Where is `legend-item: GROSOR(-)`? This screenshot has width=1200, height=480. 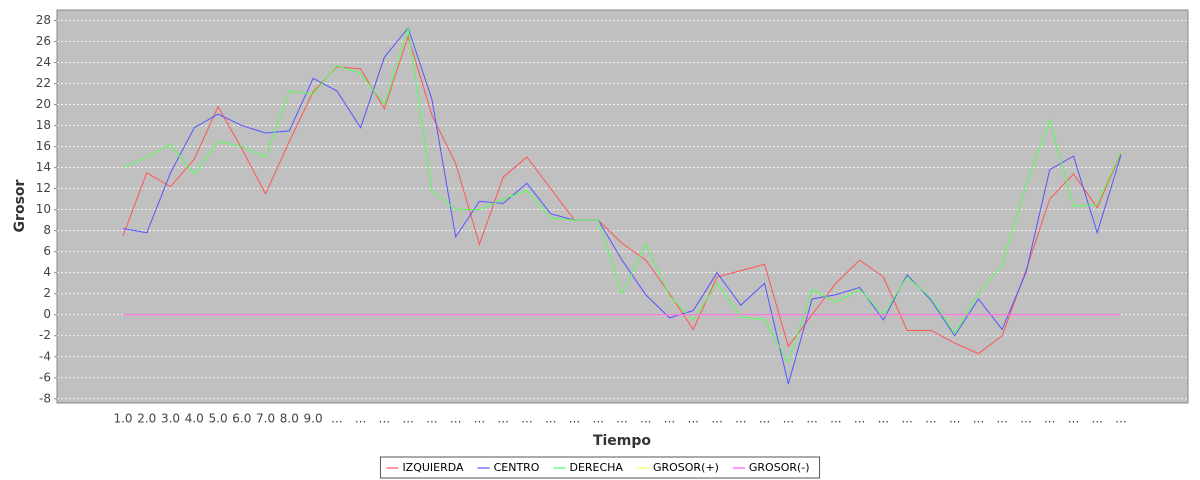
legend-item: GROSOR(-) is located at coordinates (771, 467).